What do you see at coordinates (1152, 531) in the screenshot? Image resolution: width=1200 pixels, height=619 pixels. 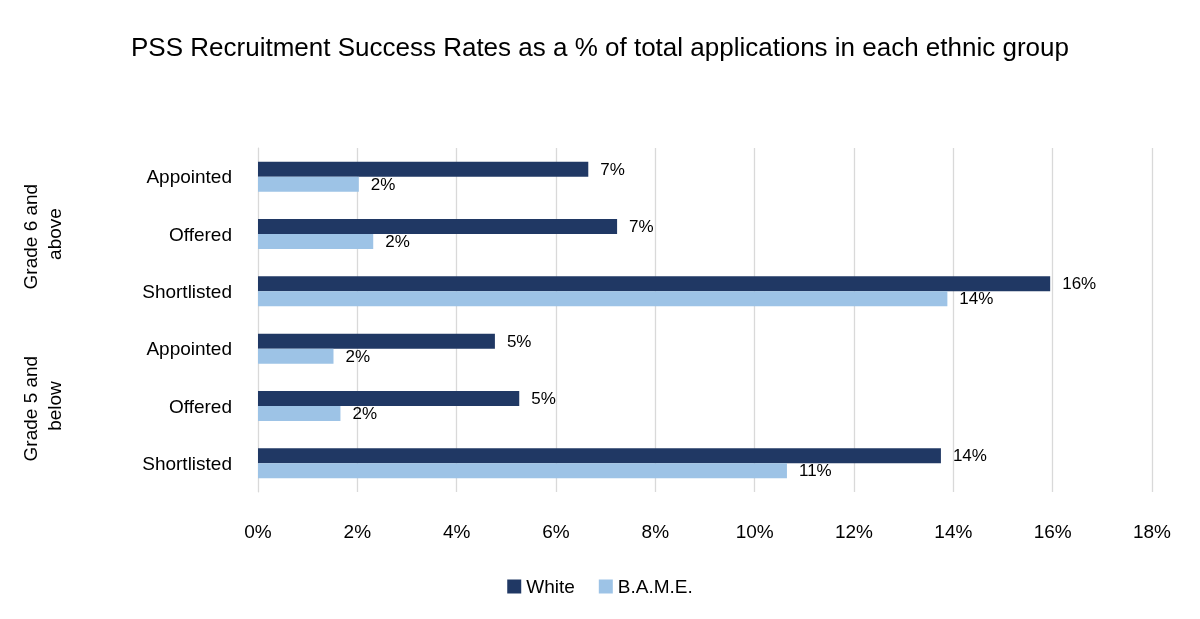 I see `x-tick-label: 18%` at bounding box center [1152, 531].